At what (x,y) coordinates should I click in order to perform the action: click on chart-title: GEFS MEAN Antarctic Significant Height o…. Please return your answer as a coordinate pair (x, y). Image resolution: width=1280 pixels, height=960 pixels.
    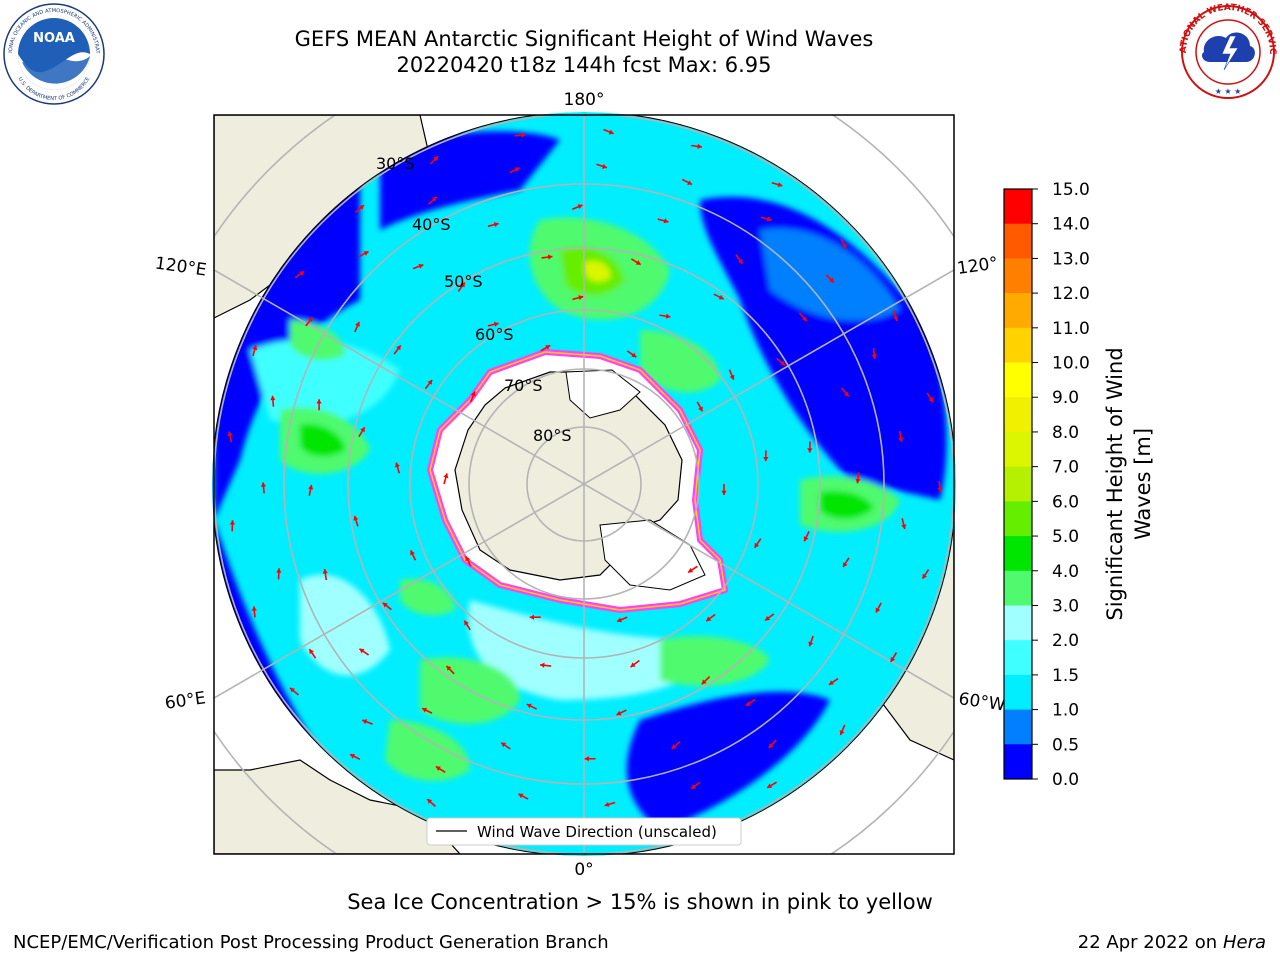
    Looking at the image, I should click on (584, 52).